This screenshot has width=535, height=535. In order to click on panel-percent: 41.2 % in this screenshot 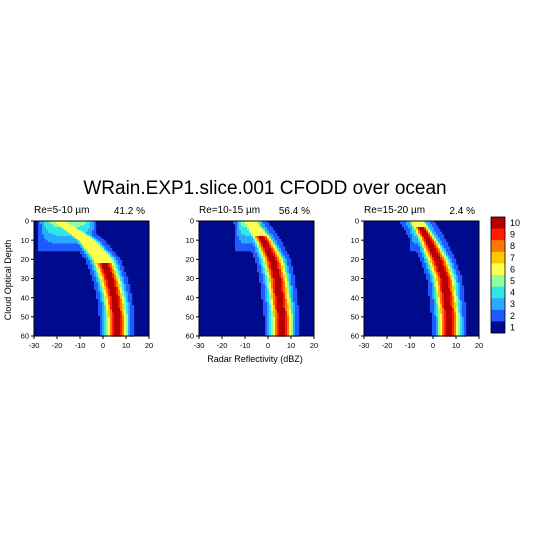, I will do `click(129, 211)`.